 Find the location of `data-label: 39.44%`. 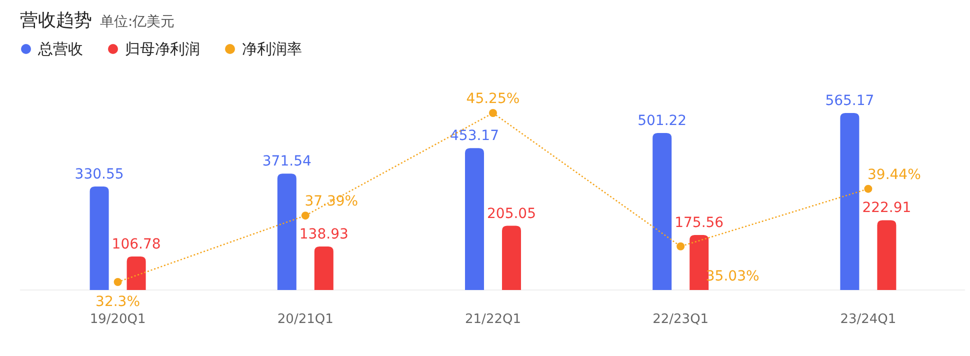

data-label: 39.44% is located at coordinates (894, 174).